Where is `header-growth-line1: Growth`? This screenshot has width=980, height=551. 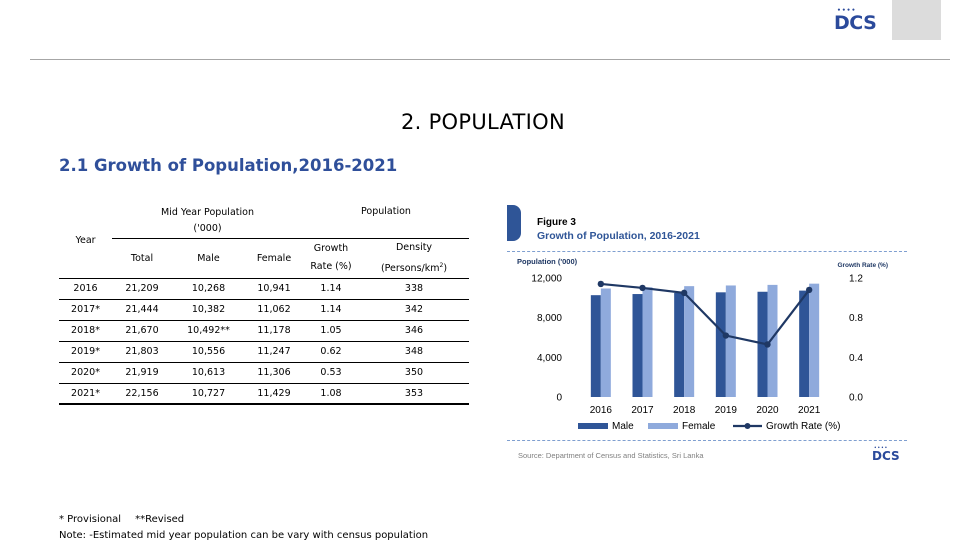
header-growth-line1: Growth is located at coordinates (331, 249).